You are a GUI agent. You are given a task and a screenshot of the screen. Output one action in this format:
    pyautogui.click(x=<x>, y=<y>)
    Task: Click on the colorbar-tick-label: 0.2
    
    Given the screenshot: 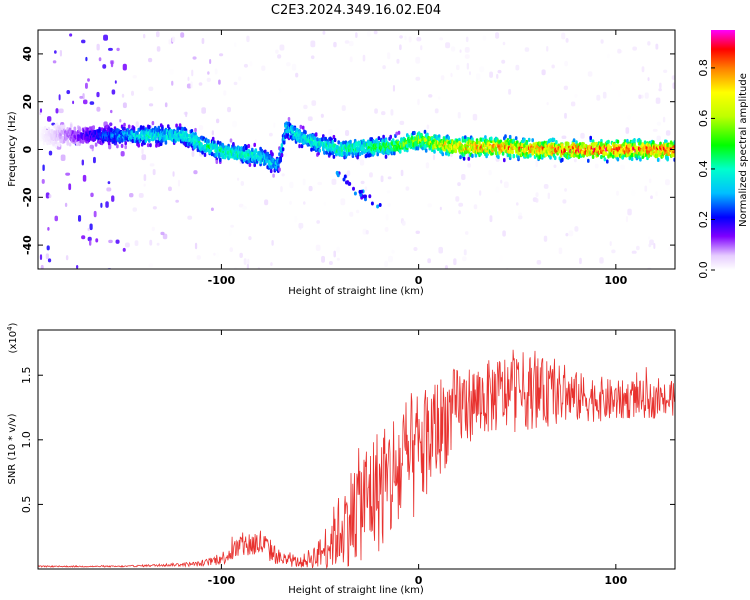 What is the action you would take?
    pyautogui.click(x=703, y=220)
    